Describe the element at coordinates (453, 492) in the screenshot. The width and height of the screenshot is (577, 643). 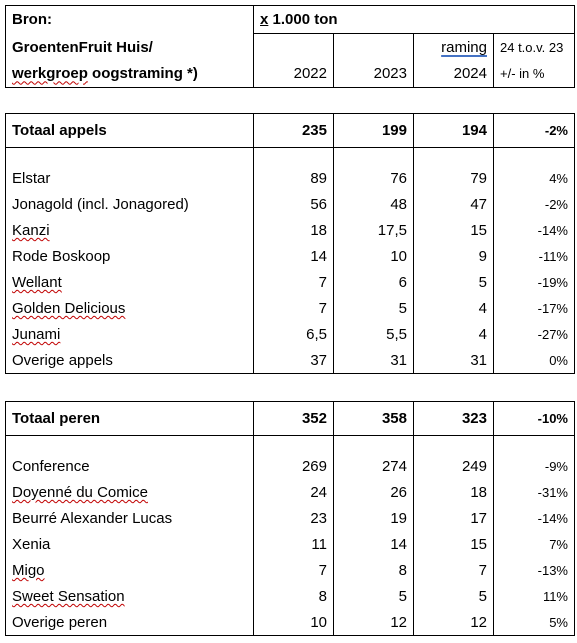
I see `value-2024: 18` at that location.